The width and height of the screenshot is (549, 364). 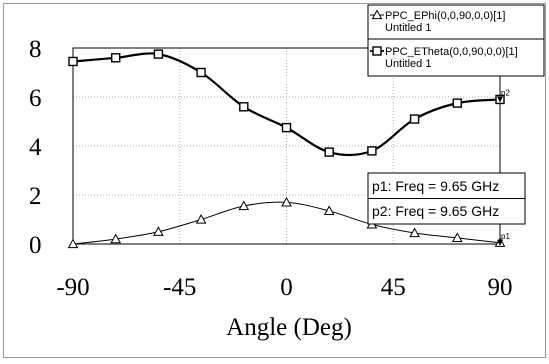 I want to click on legend-series-1-sub: Untitled 1, so click(x=408, y=28).